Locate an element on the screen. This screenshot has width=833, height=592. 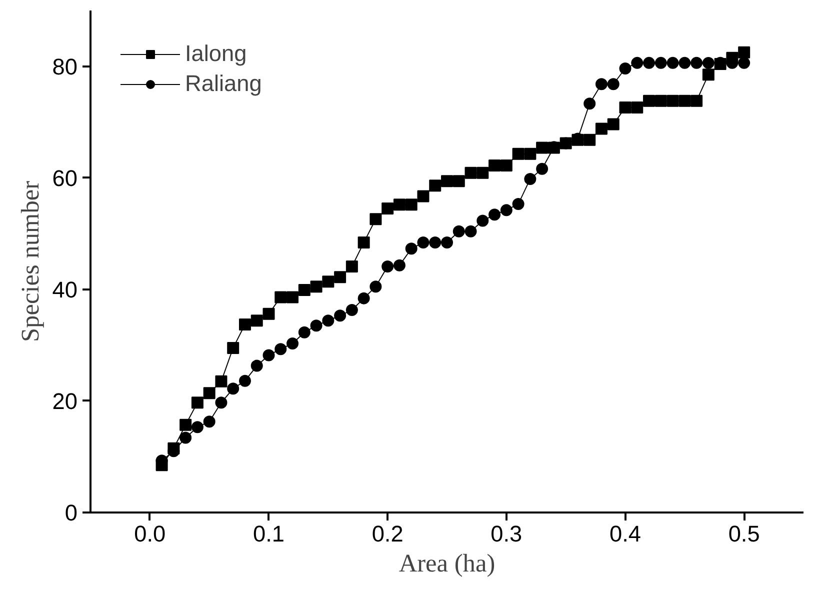
y-tick-label: 40 is located at coordinates (65, 289).